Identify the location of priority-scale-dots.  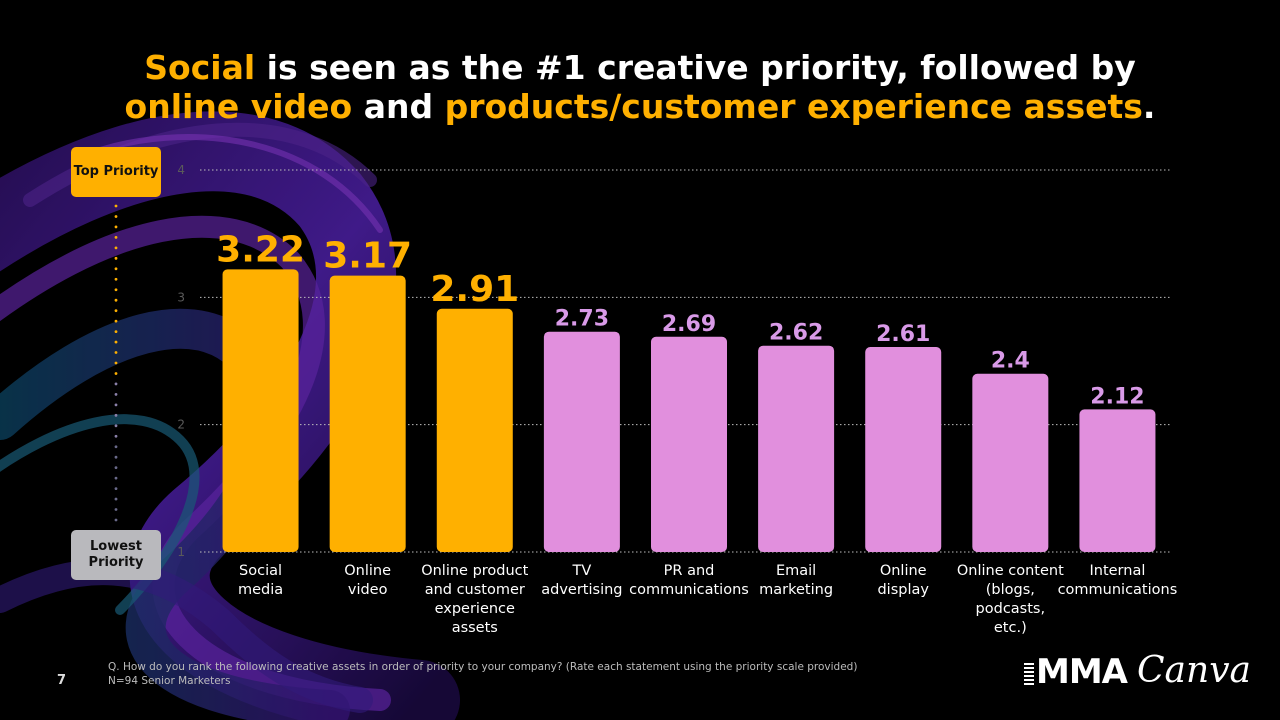
(116, 363).